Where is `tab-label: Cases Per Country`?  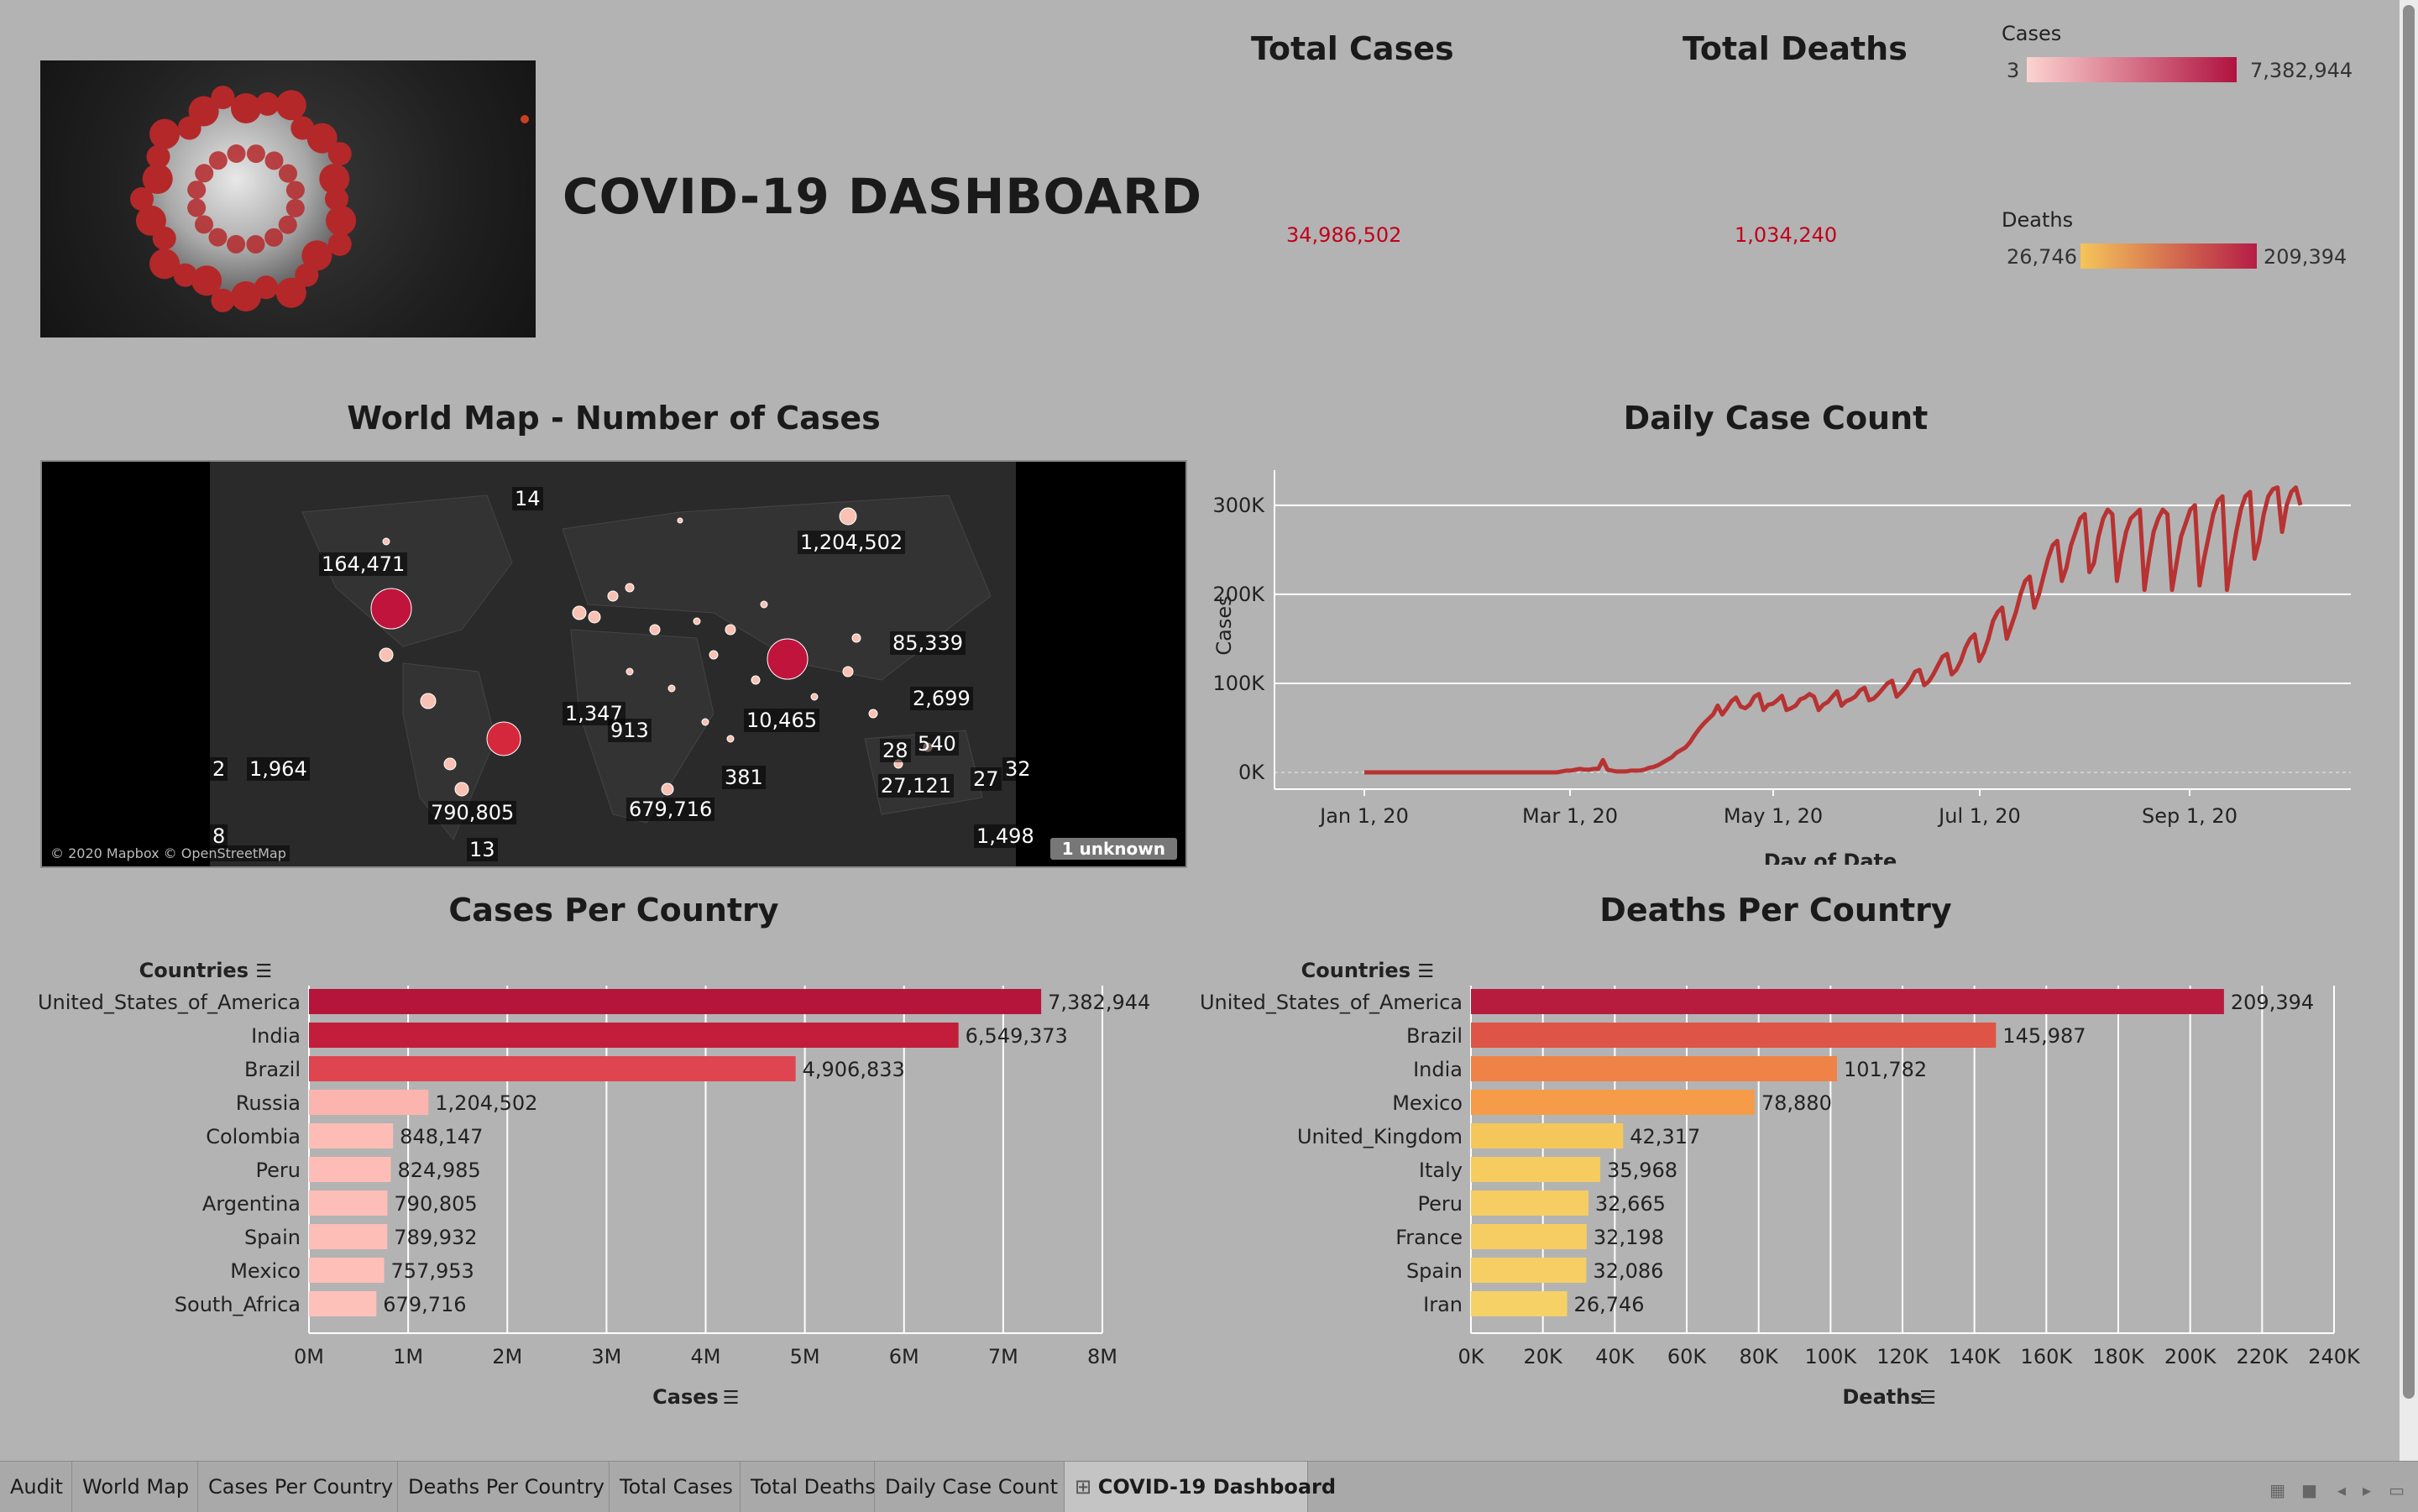 tab-label: Cases Per Country is located at coordinates (301, 1487).